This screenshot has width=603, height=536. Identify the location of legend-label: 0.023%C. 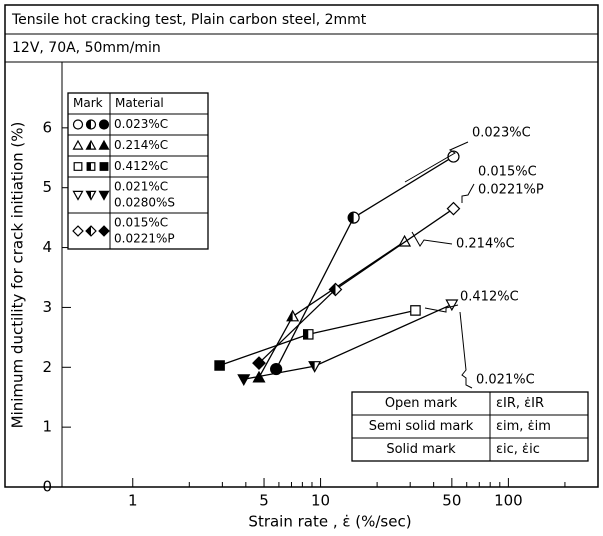
(141, 124).